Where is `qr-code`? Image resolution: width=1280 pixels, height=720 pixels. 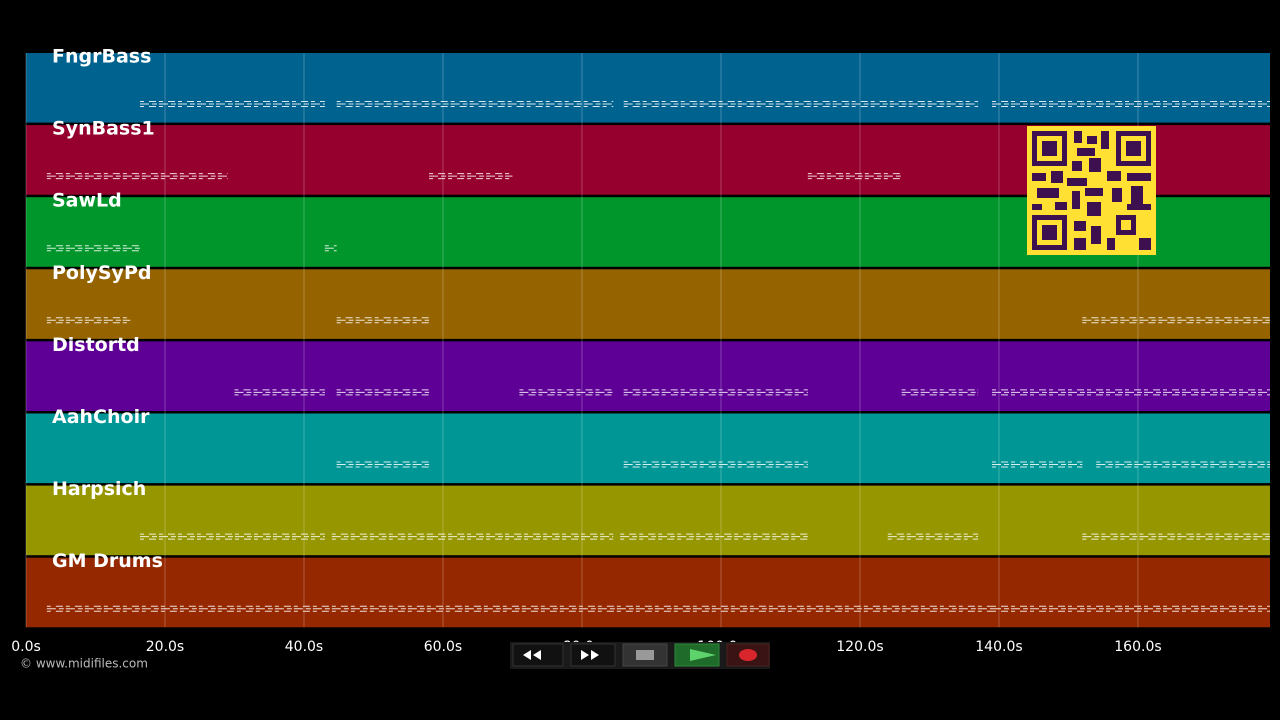 qr-code is located at coordinates (1091, 190).